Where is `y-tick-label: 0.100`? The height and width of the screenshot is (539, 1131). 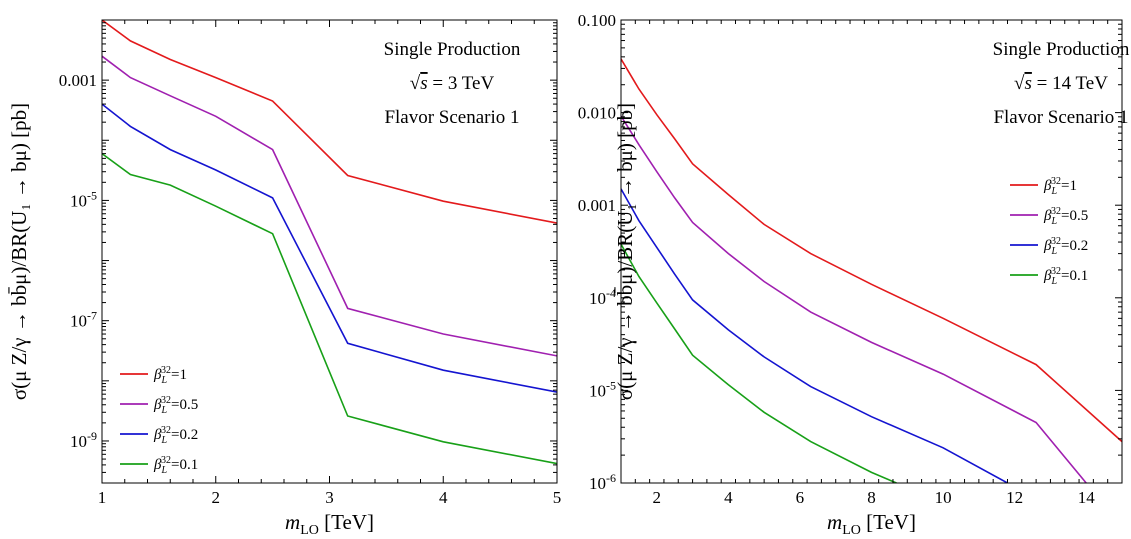 y-tick-label: 0.100 is located at coordinates (597, 20).